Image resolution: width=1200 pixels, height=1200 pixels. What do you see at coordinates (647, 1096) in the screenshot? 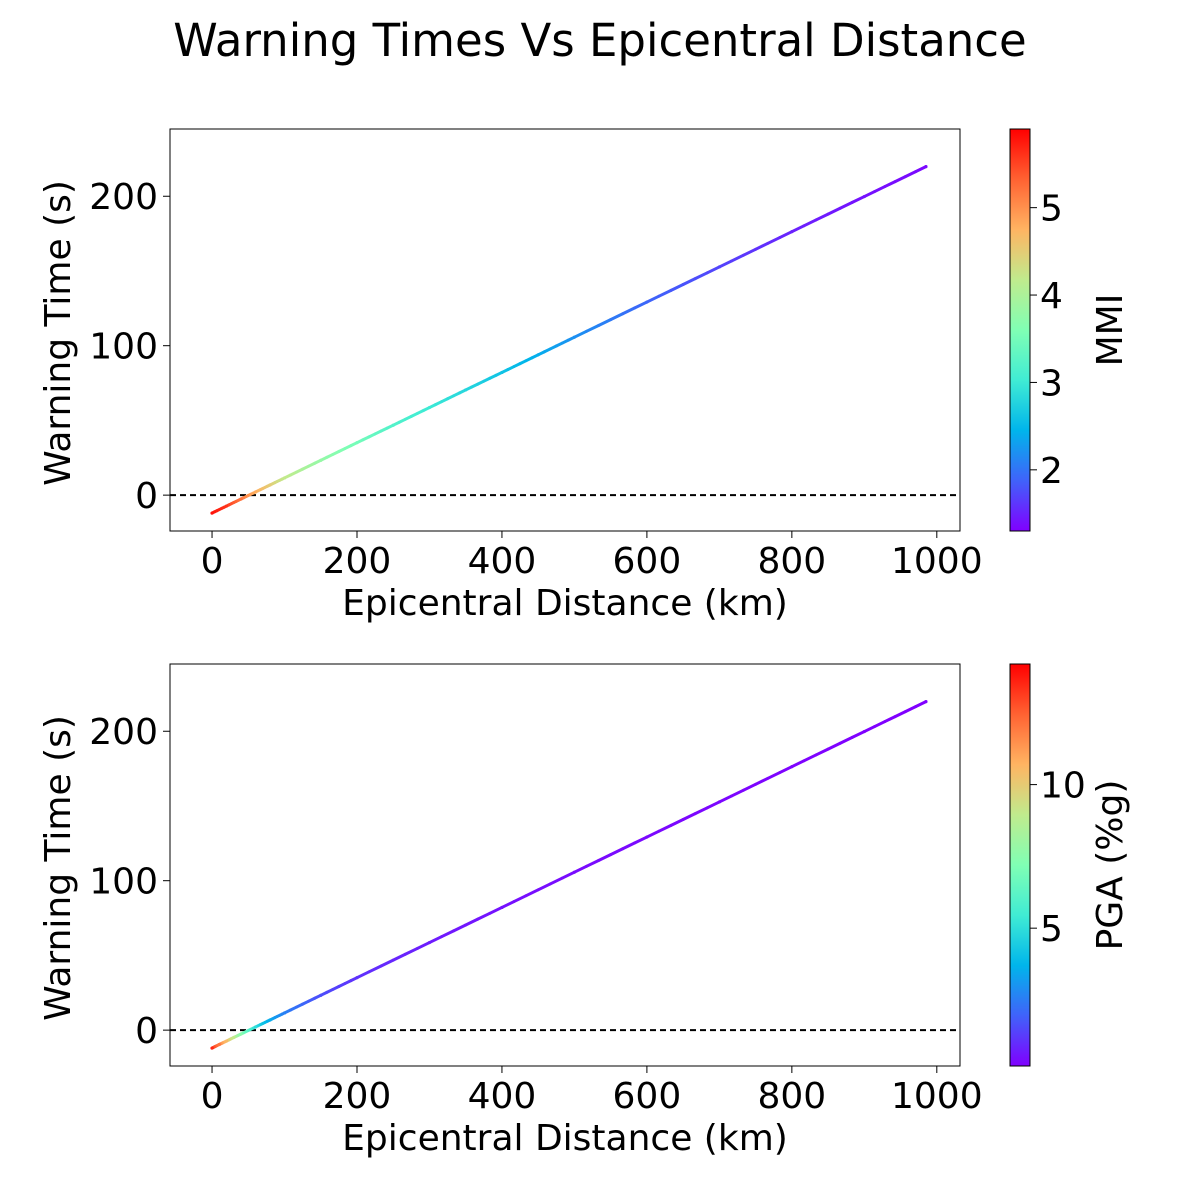
I see `x-tick-label-bottom: 600` at bounding box center [647, 1096].